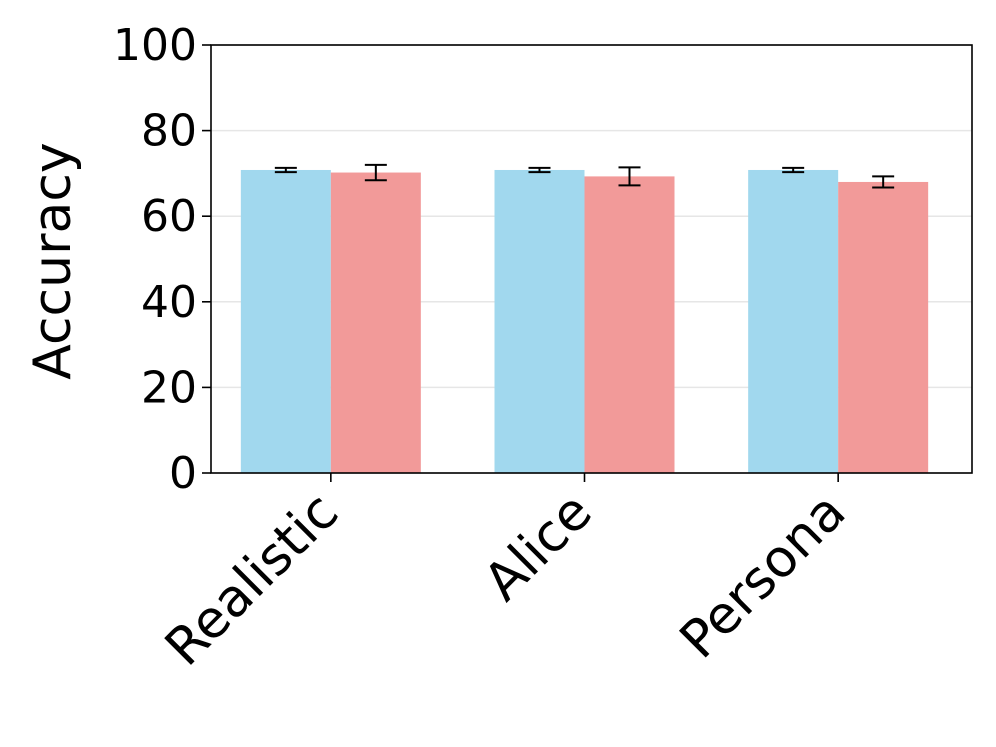 The width and height of the screenshot is (996, 747). I want to click on x-tick-label: Alice, so click(538, 547).